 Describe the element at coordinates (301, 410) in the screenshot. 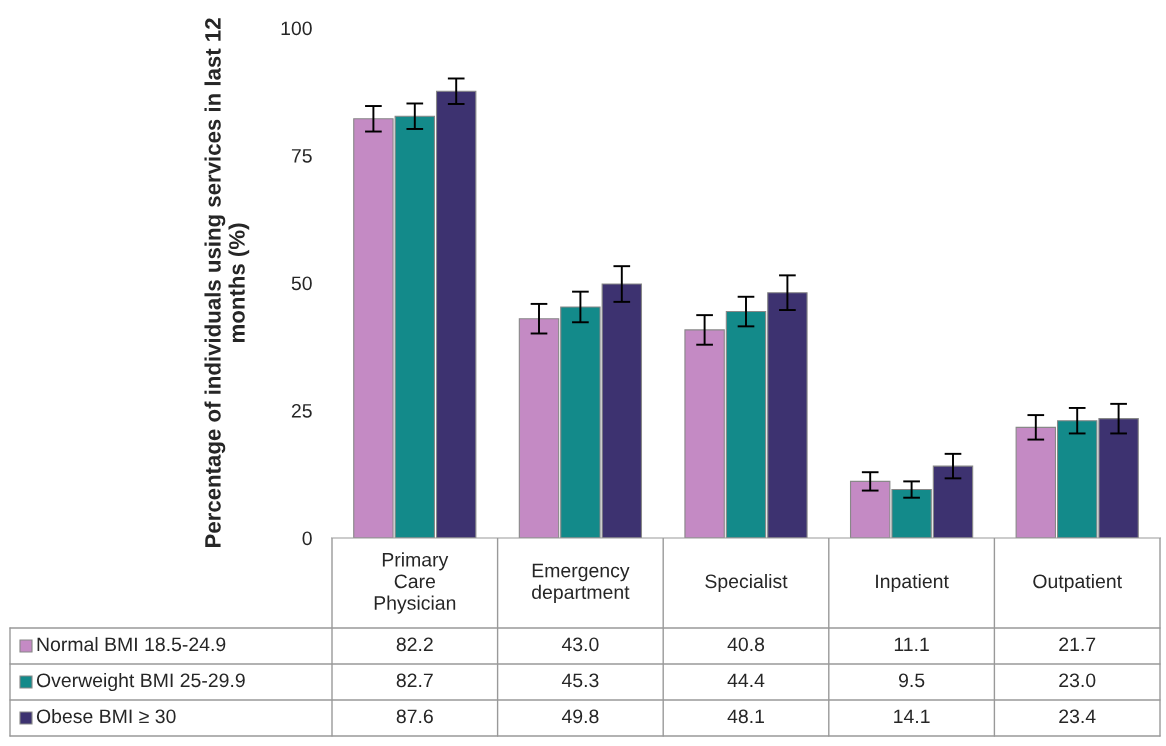

I see `y-tick-label: 25` at that location.